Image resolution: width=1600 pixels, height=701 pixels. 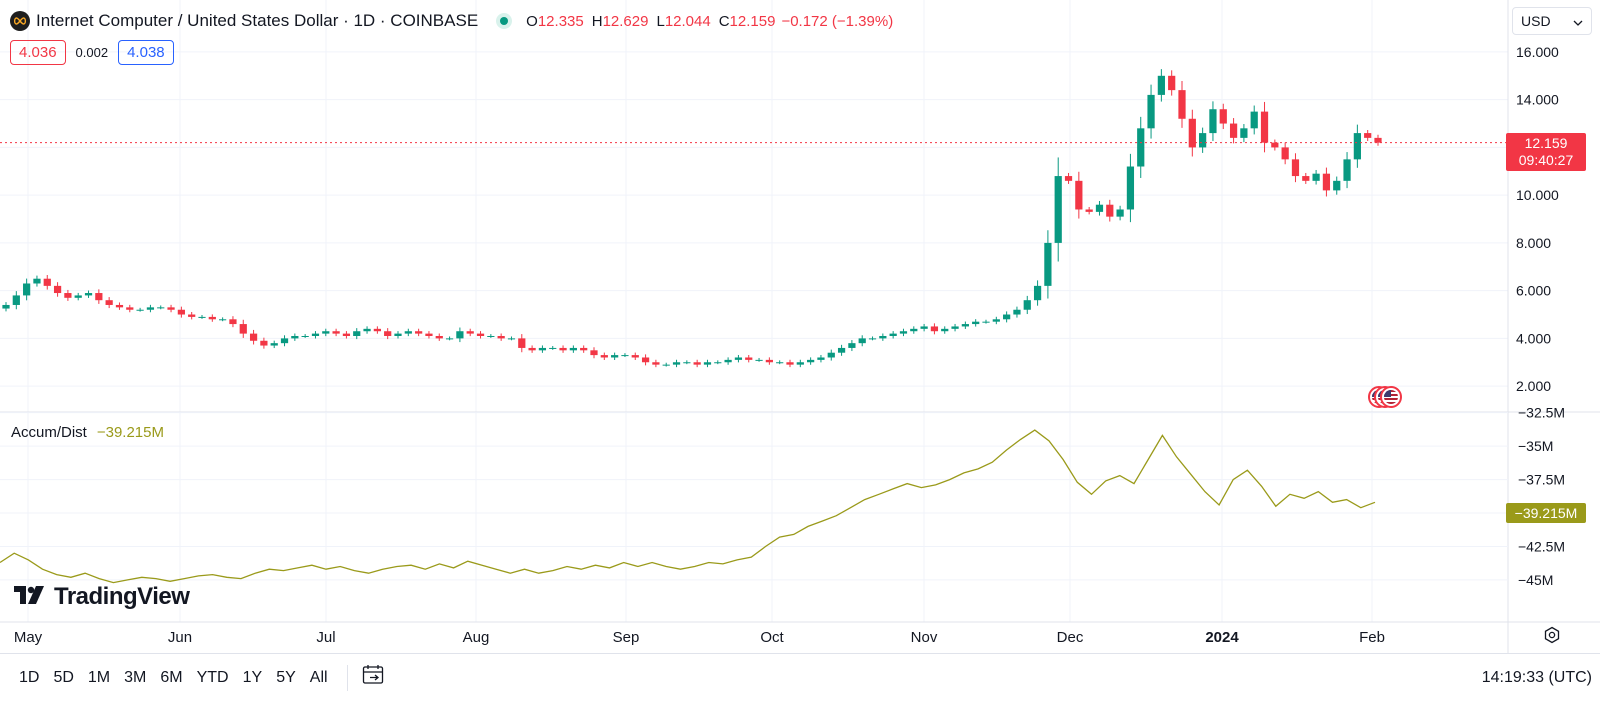 What do you see at coordinates (318, 677) in the screenshot?
I see `range-all-button: All` at bounding box center [318, 677].